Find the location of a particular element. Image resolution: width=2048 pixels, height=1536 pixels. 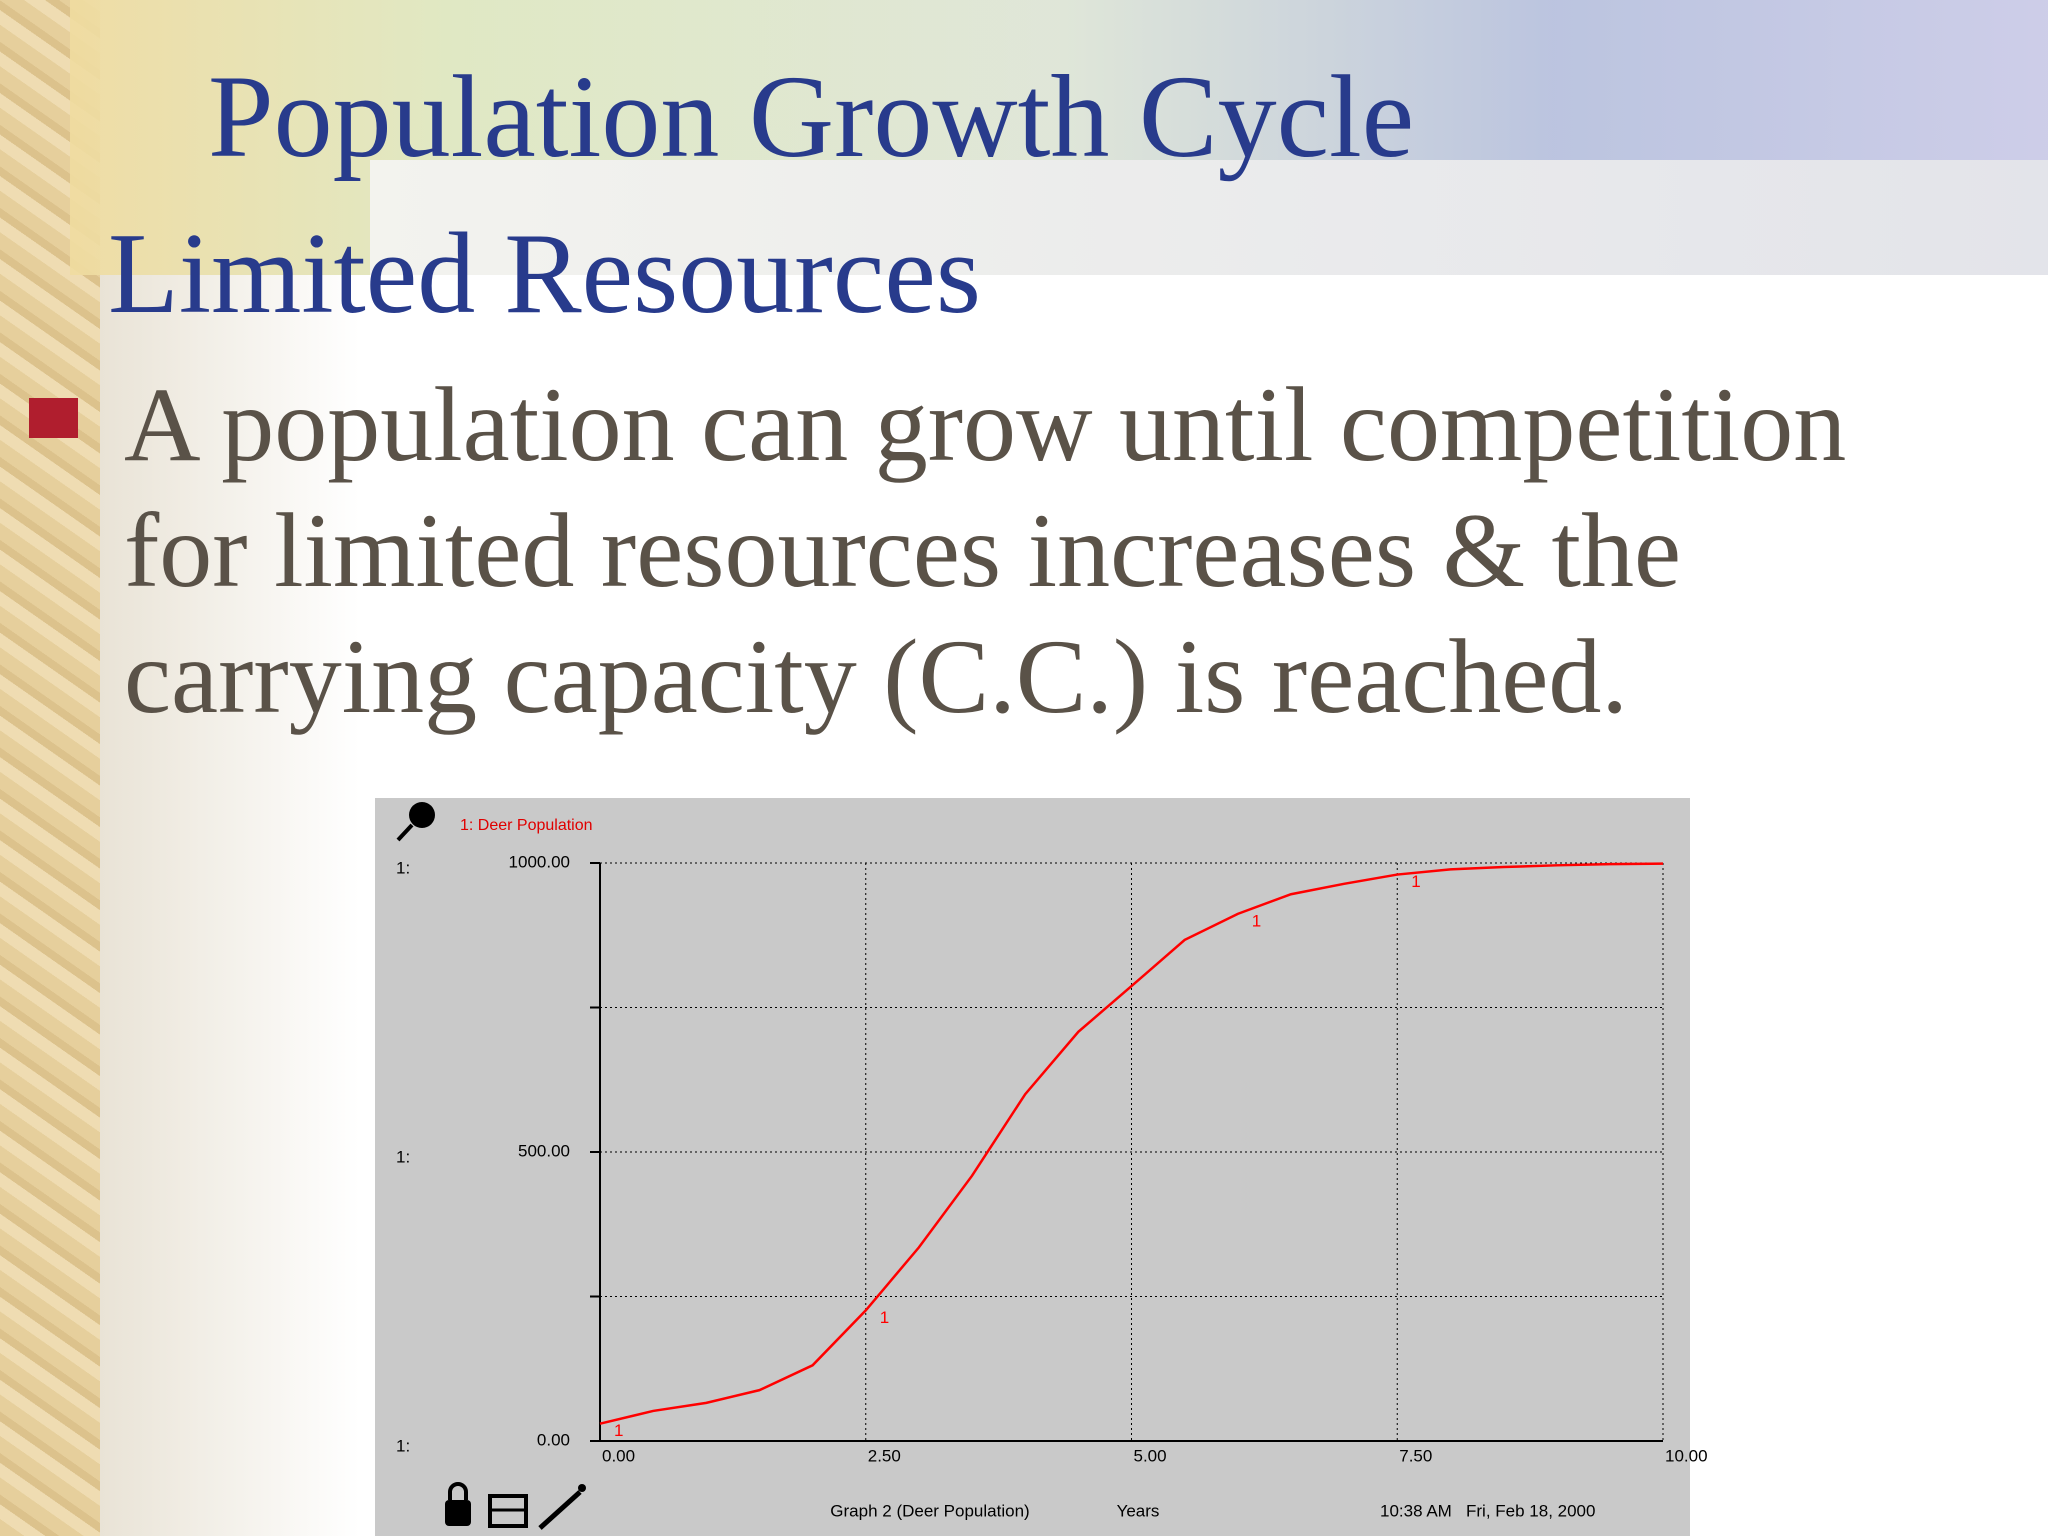

y-tick-label: 500.00 is located at coordinates (544, 1150).